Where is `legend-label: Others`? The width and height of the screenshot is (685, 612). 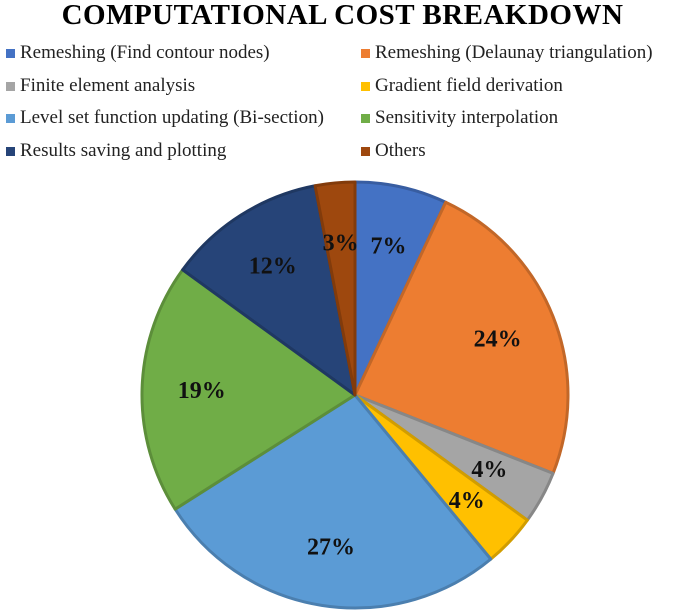 legend-label: Others is located at coordinates (400, 150).